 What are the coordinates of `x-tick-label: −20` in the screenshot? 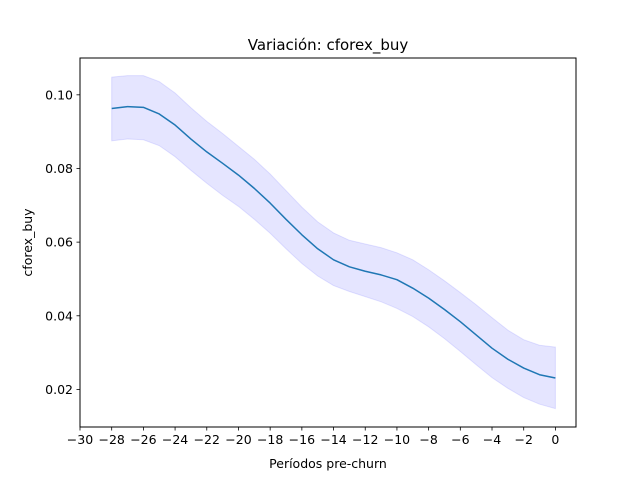 It's located at (238, 439).